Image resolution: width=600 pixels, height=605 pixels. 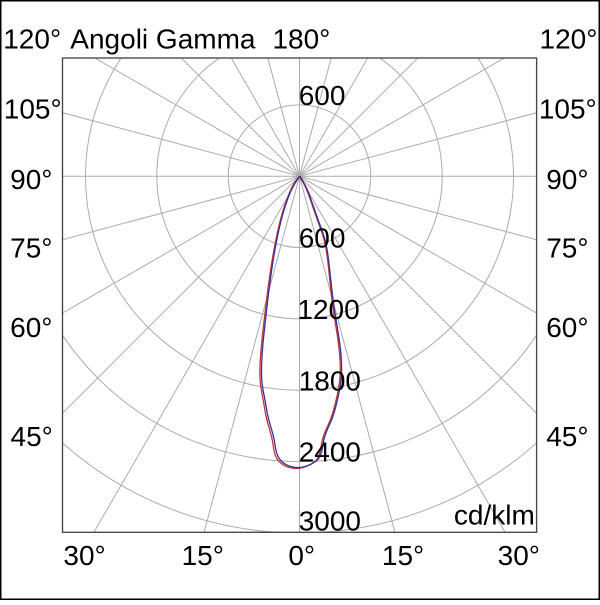 What do you see at coordinates (328, 309) in the screenshot?
I see `svg-text: 1200` at bounding box center [328, 309].